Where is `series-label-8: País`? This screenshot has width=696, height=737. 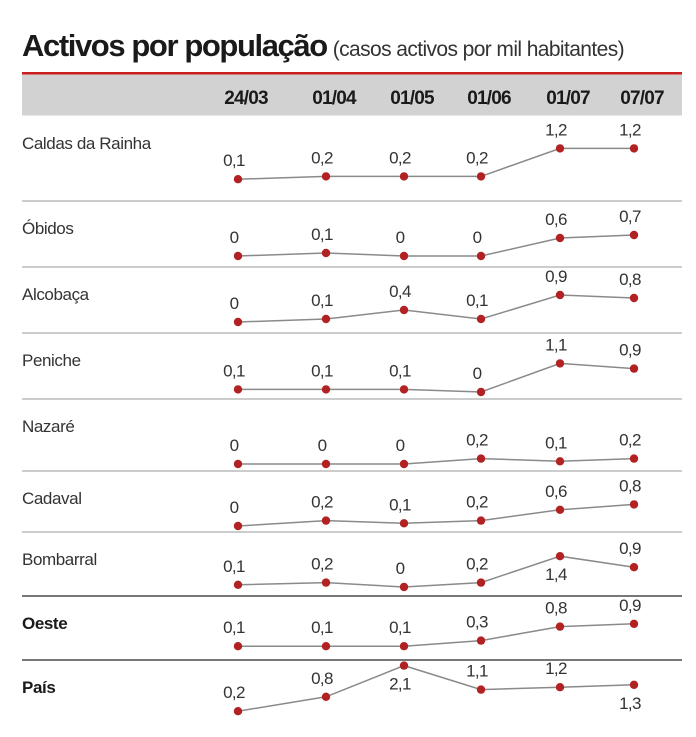 series-label-8: País is located at coordinates (38, 687).